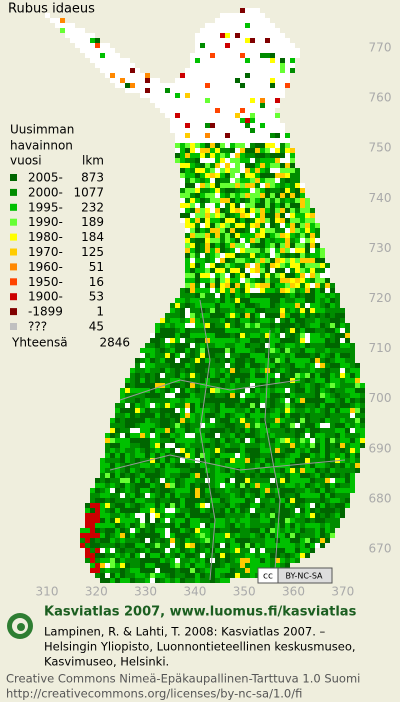  I want to click on legend-swatch, so click(13, 267).